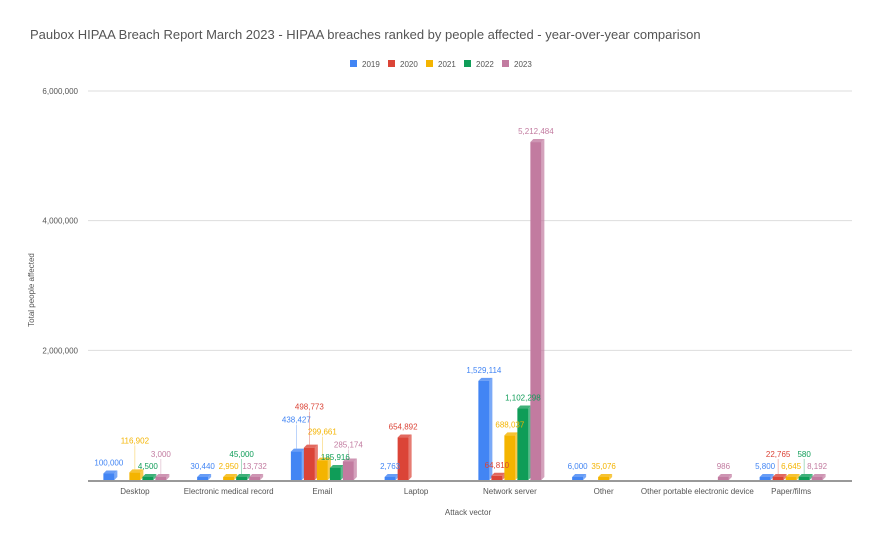 This screenshot has width=880, height=543. I want to click on data-label: 35,076, so click(603, 466).